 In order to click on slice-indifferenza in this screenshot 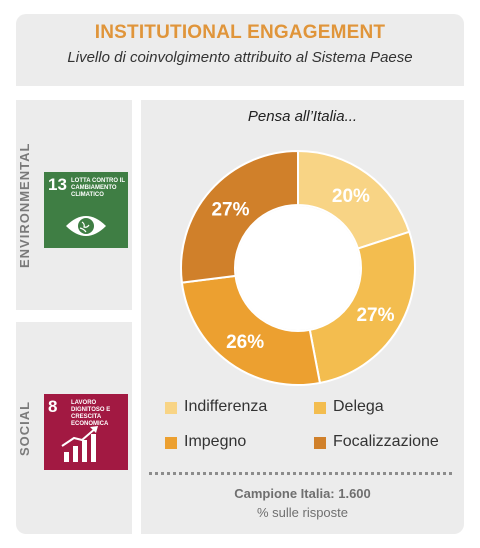, I will do `click(354, 199)`.